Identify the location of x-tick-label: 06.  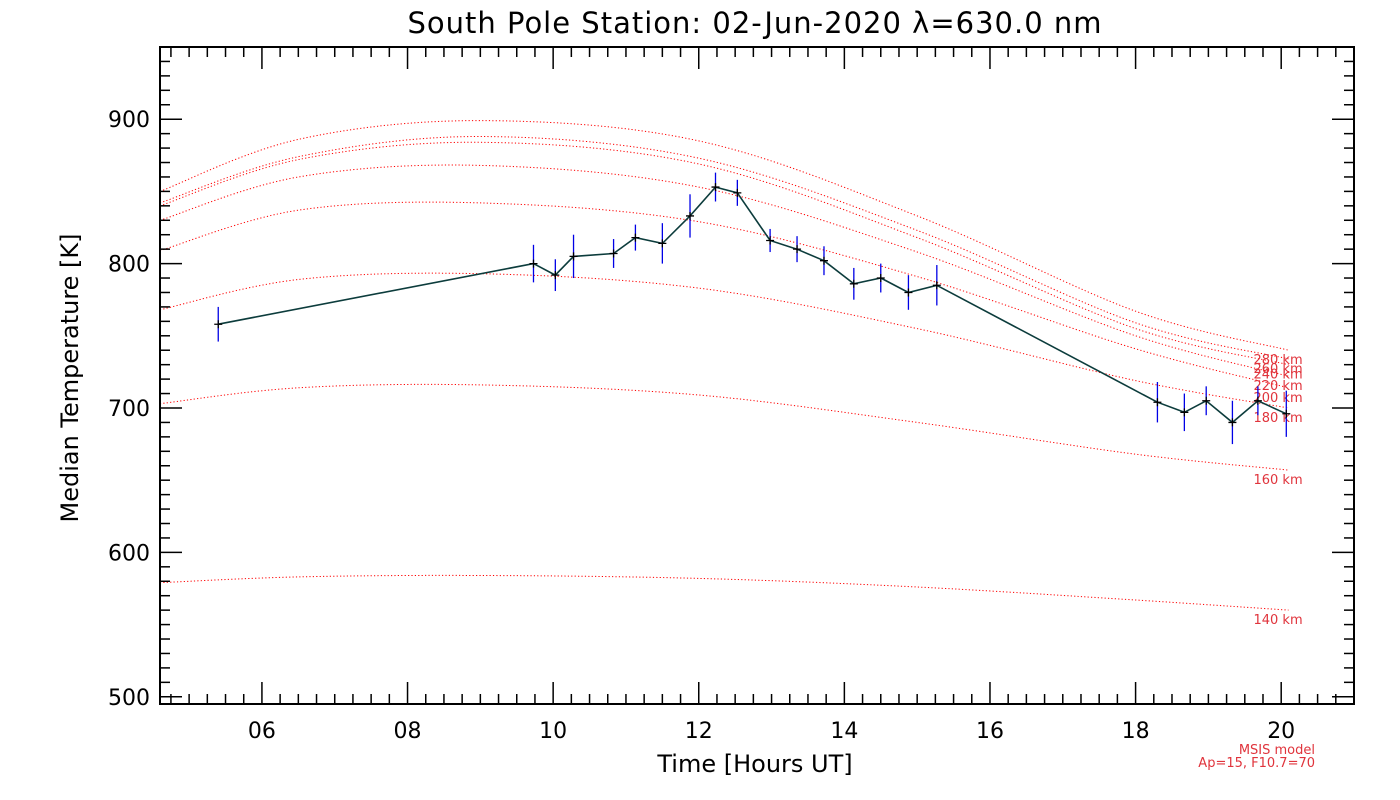
(262, 731).